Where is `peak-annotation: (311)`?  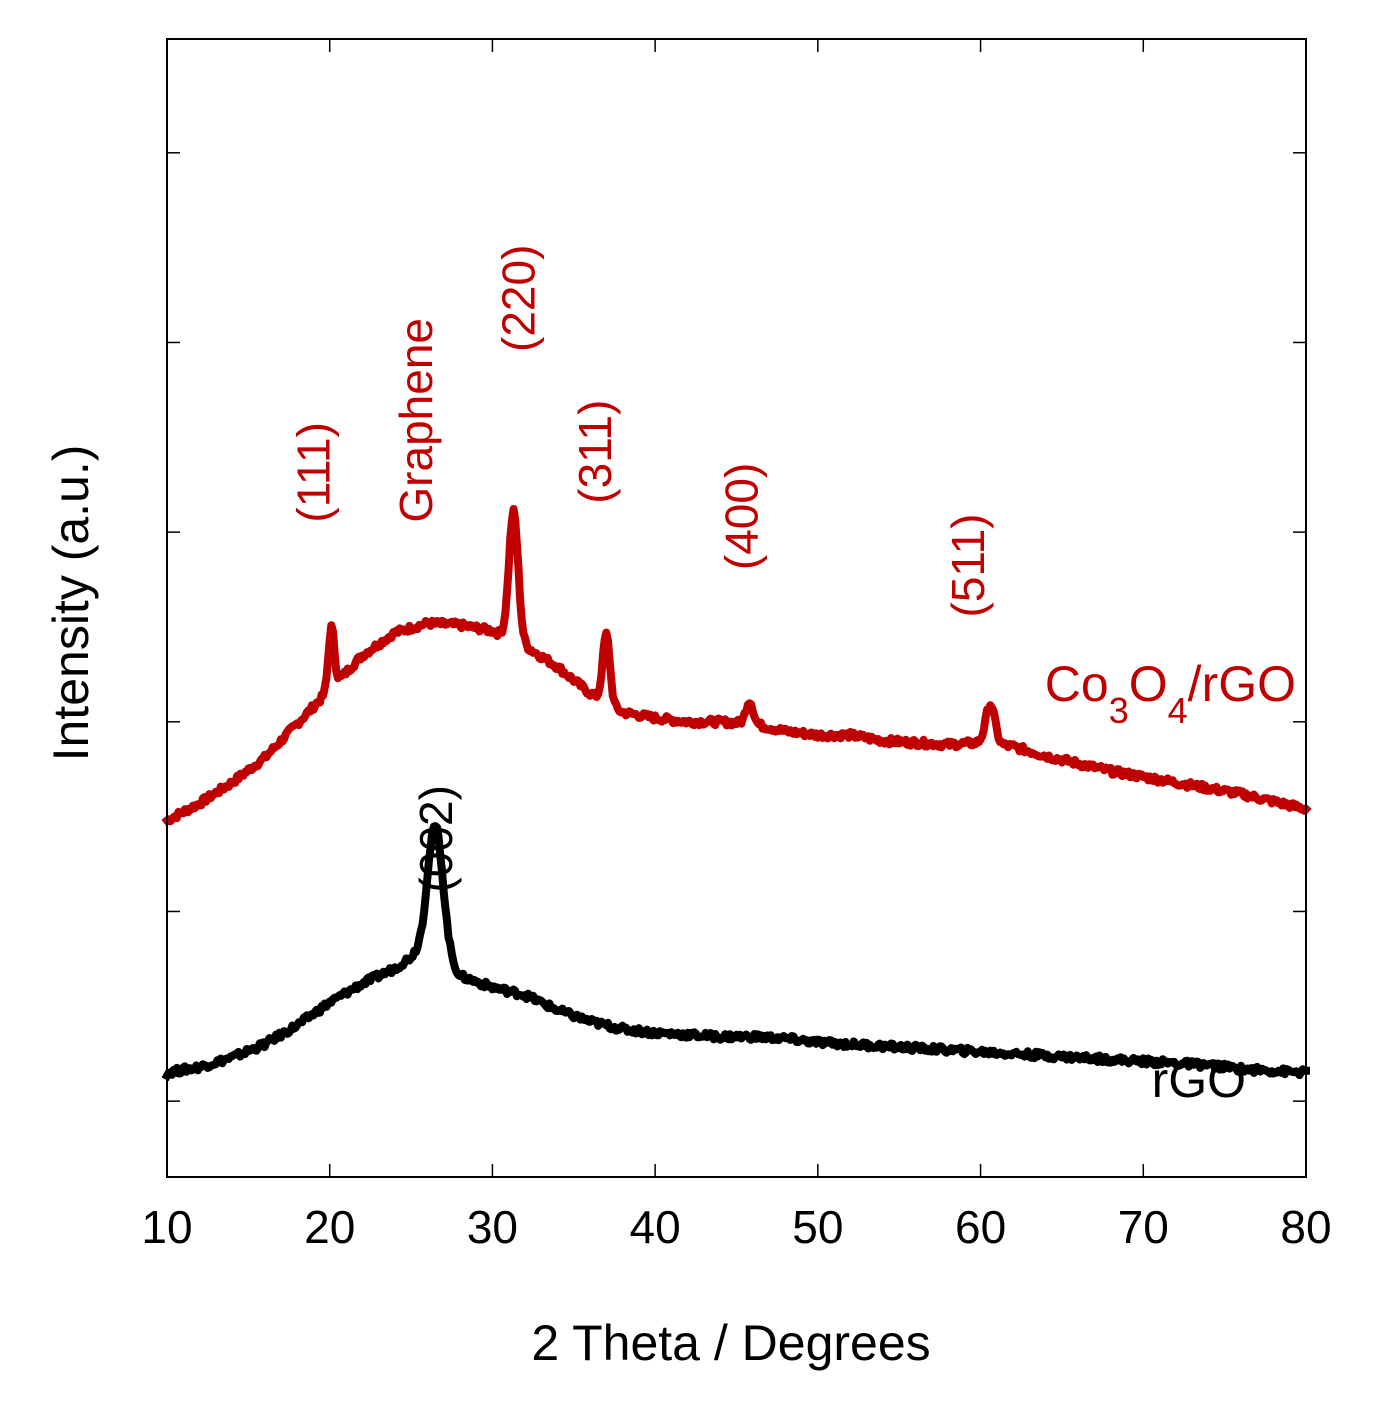 peak-annotation: (311) is located at coordinates (595, 452).